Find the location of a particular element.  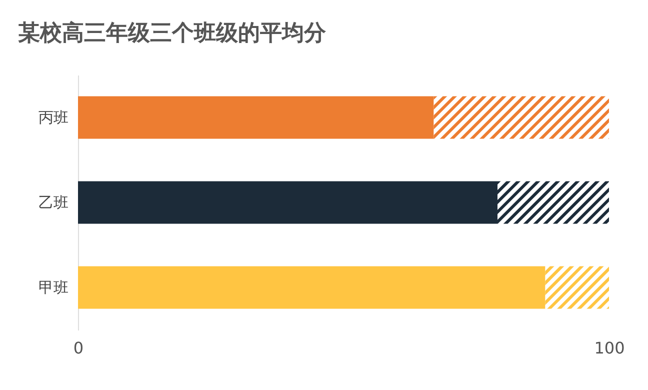

chart-title: 某校高三年级三个班级的平均分 is located at coordinates (172, 33).